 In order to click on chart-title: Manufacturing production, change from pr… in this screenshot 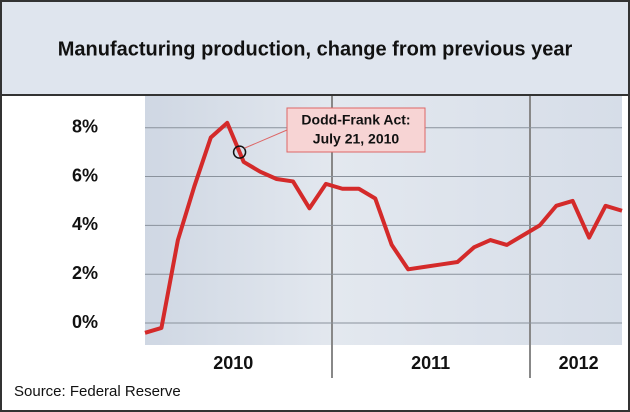, I will do `click(315, 49)`.